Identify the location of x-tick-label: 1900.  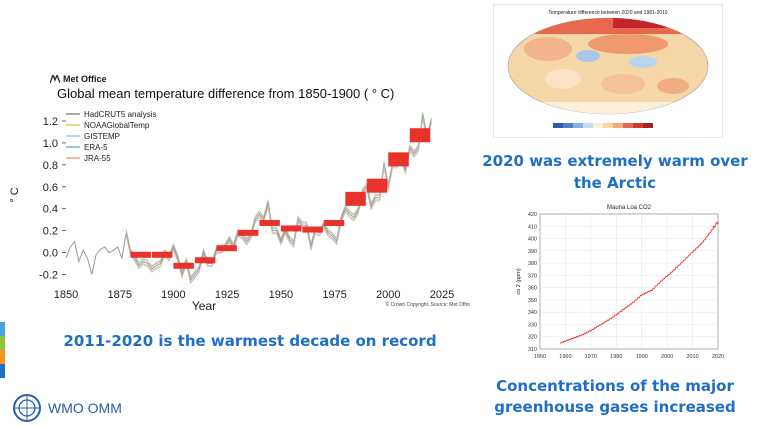
(173, 295).